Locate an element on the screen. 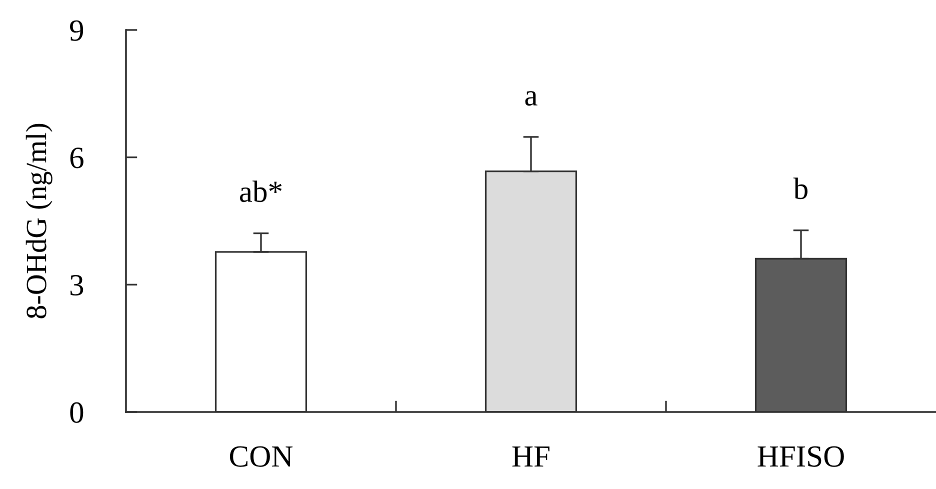  annotation: ab* is located at coordinates (261, 191).